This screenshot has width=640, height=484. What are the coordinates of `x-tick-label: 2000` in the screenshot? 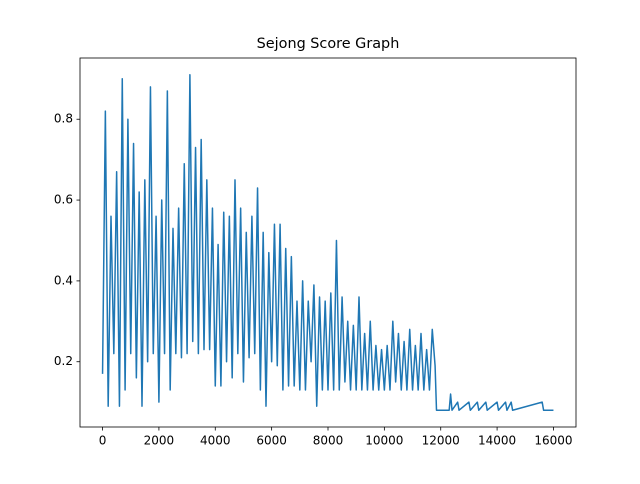 It's located at (159, 441).